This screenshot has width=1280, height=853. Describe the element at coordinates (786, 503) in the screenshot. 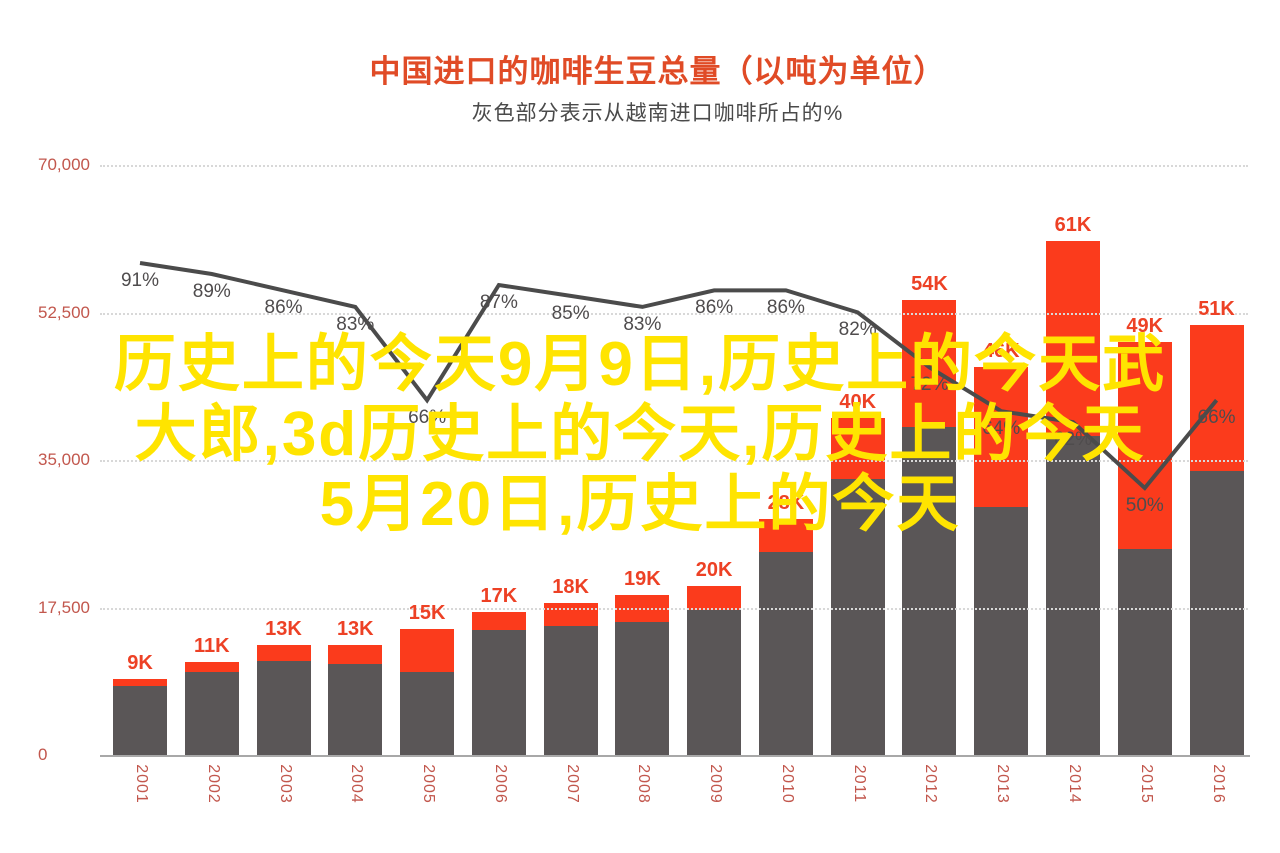

I see `bar-value-label: 28K` at that location.